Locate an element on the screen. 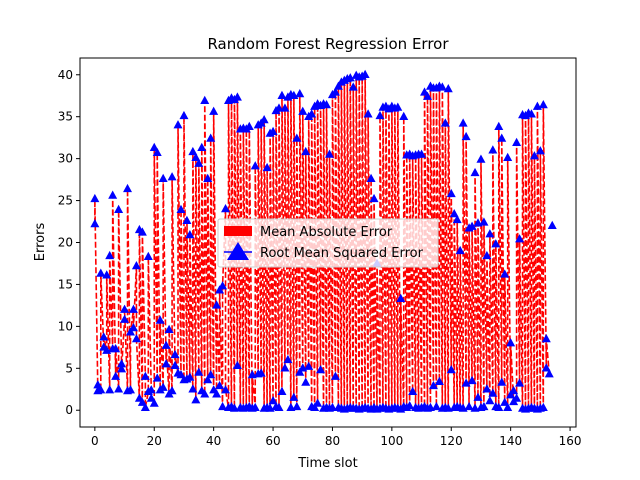 The image size is (640, 480). x-tick-label: 20 is located at coordinates (154, 441).